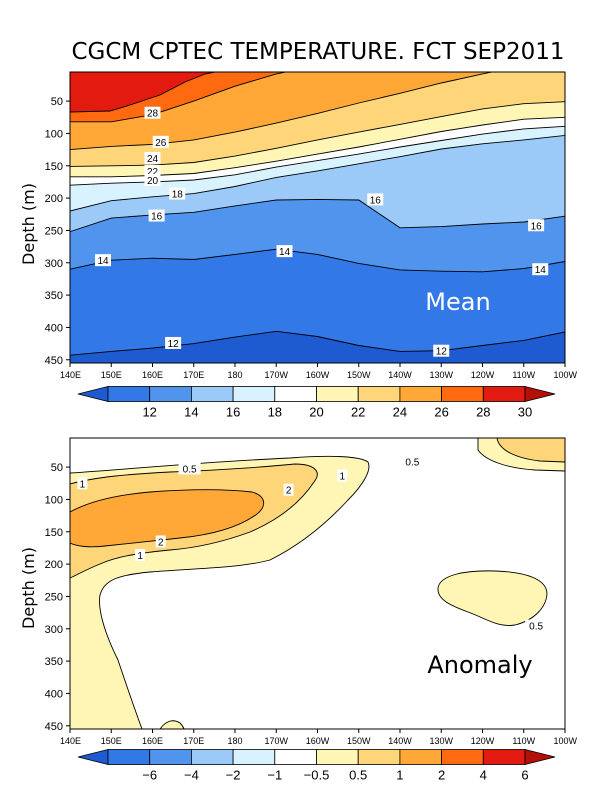 The image size is (600, 800). I want to click on anomaly-xtick-label-9: 130W, so click(441, 741).